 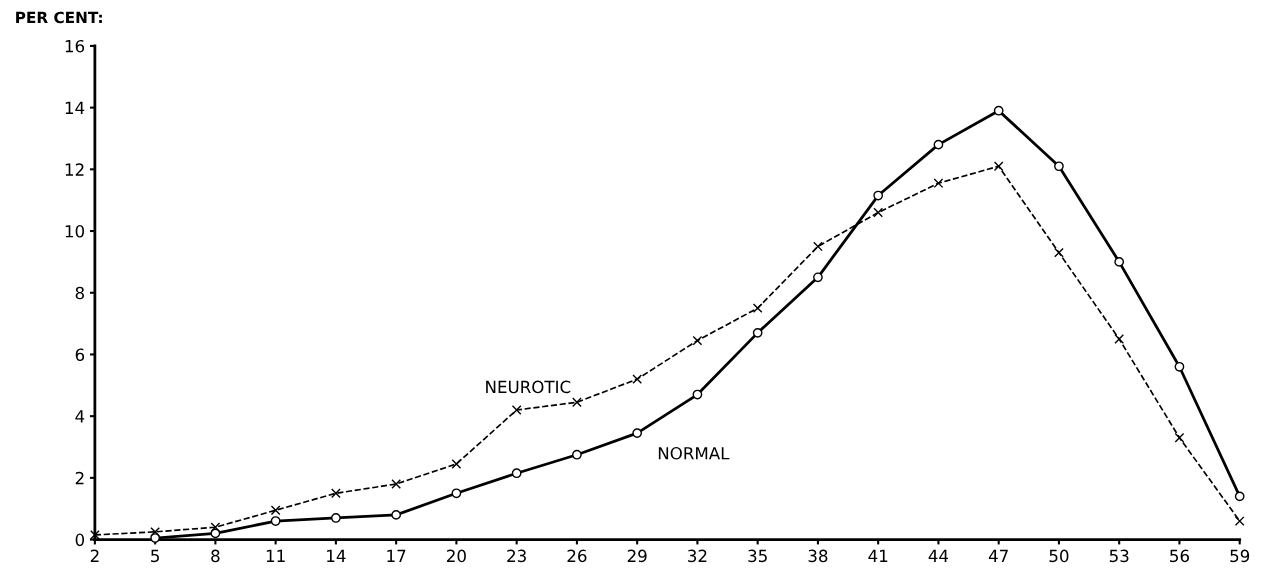 What do you see at coordinates (80, 416) in the screenshot?
I see `y-tick-label: 4` at bounding box center [80, 416].